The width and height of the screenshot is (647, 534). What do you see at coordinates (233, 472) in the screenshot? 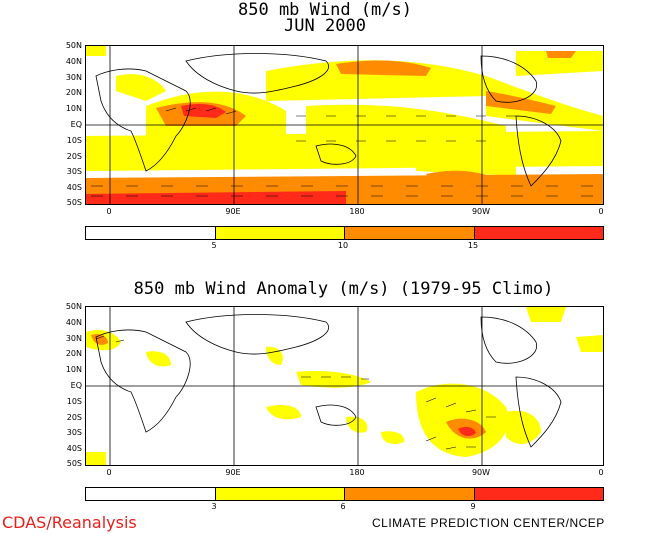
I see `bottom-lon-label: 90E` at bounding box center [233, 472].